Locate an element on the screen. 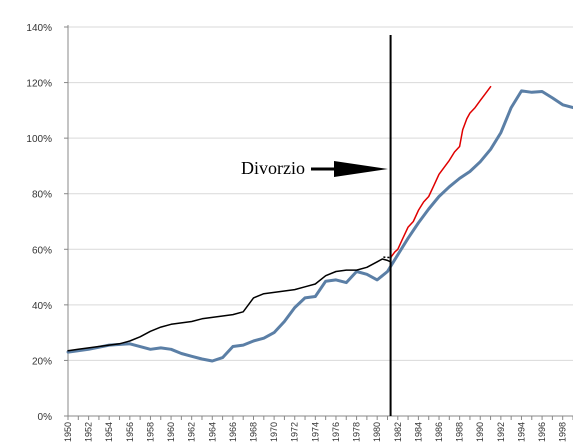 This screenshot has width=573, height=444. x-tick-label: 1962 is located at coordinates (192, 432).